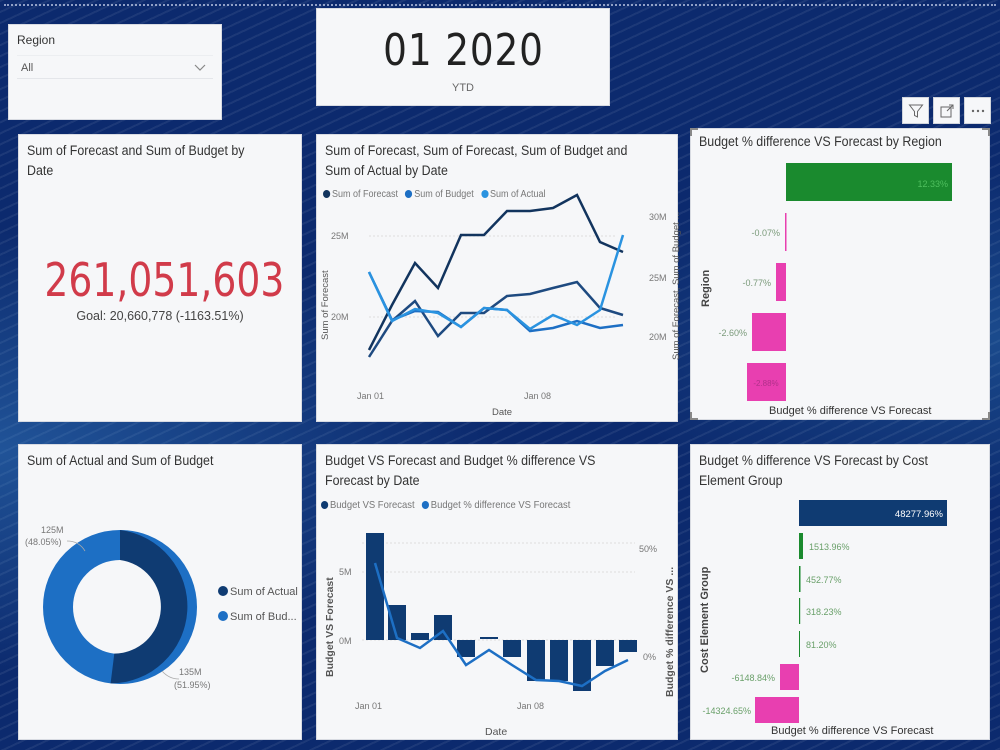 The width and height of the screenshot is (1000, 750). Describe the element at coordinates (829, 547) in the screenshot. I see `svg-text: 1513.96%` at that location.